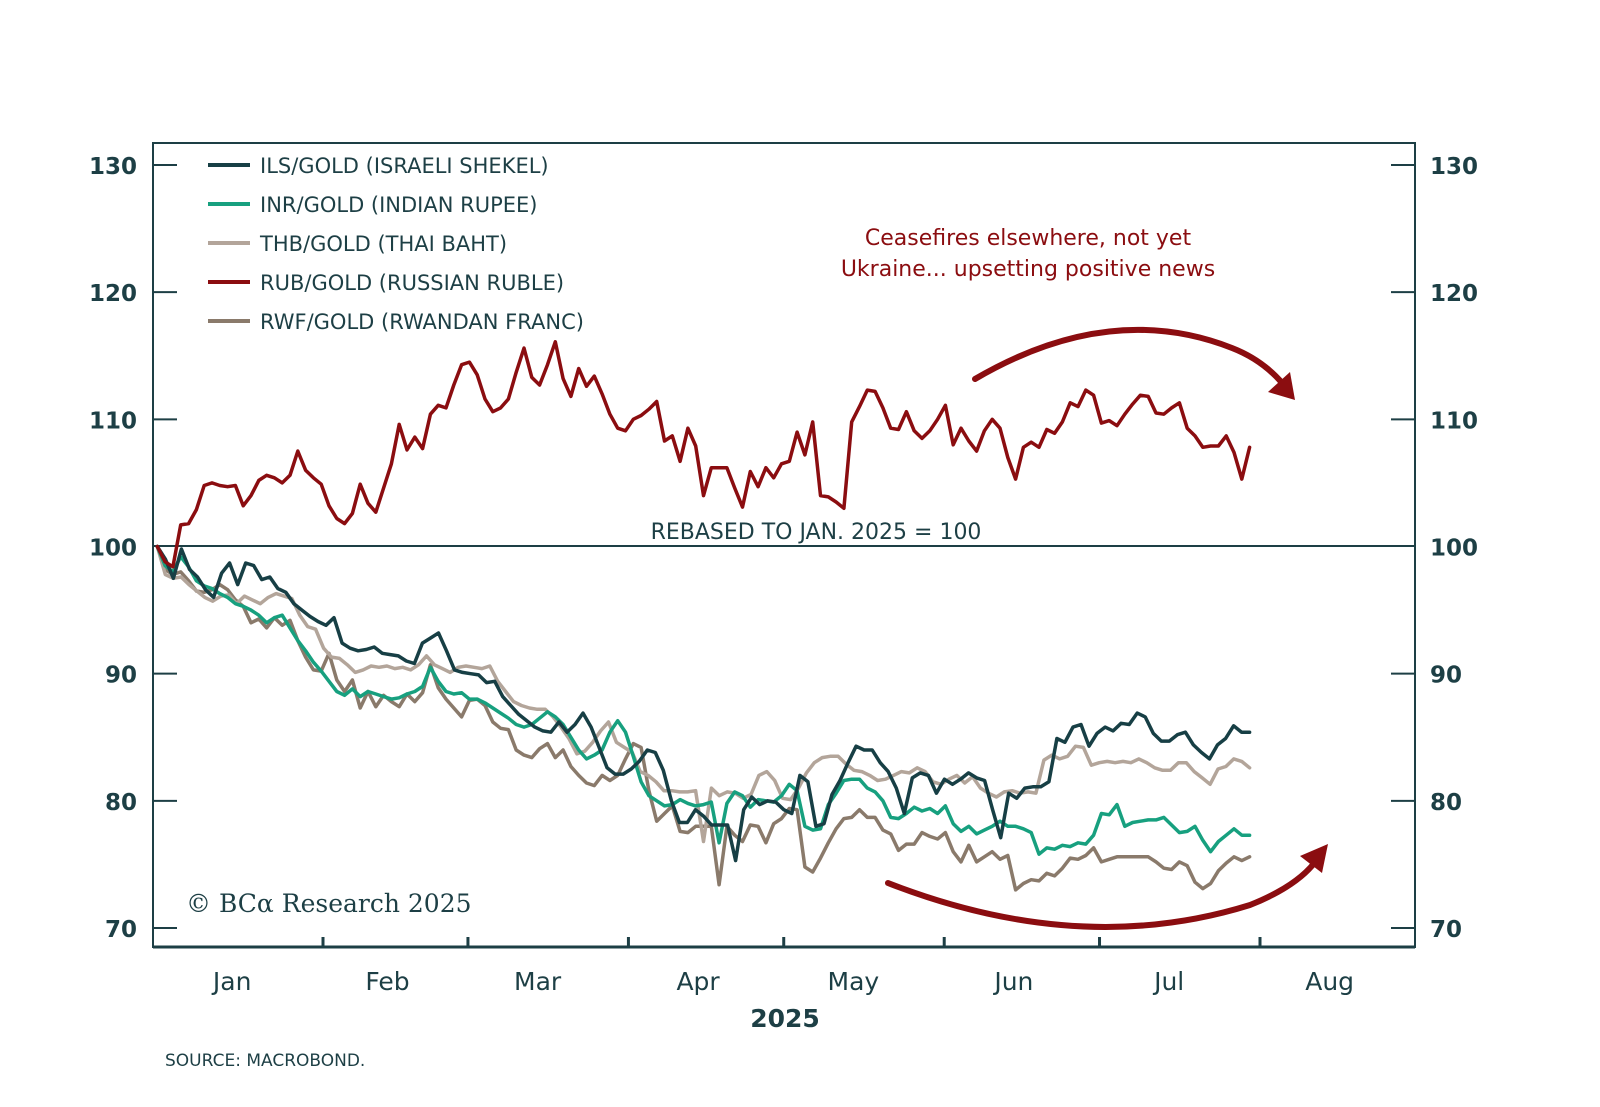  I want to click on y-axis-left: 70 80 90 100 110 120 130, so click(133, 548).